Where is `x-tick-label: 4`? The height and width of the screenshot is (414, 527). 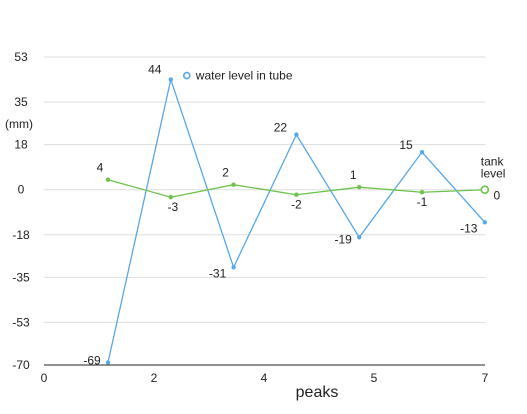 x-tick-label: 4 is located at coordinates (264, 378).